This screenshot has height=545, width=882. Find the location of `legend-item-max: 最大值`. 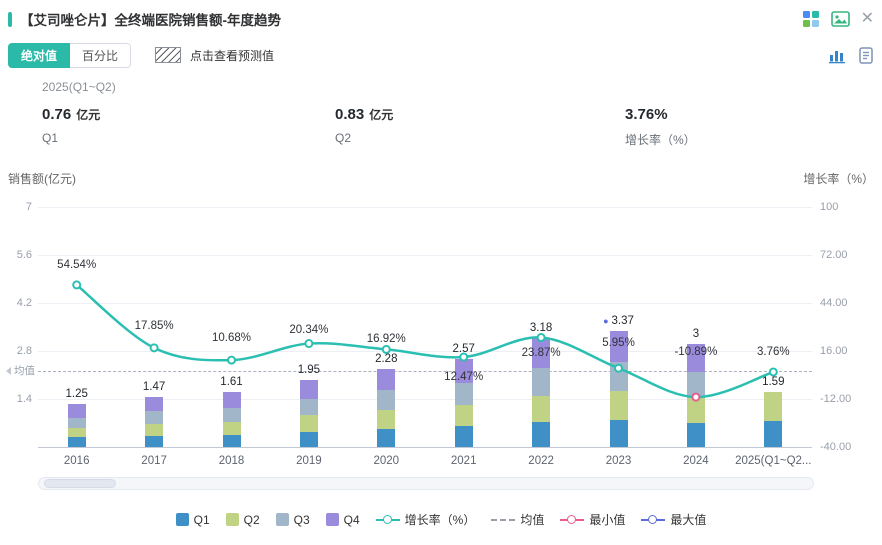

legend-item-max: 最大值 is located at coordinates (673, 519).